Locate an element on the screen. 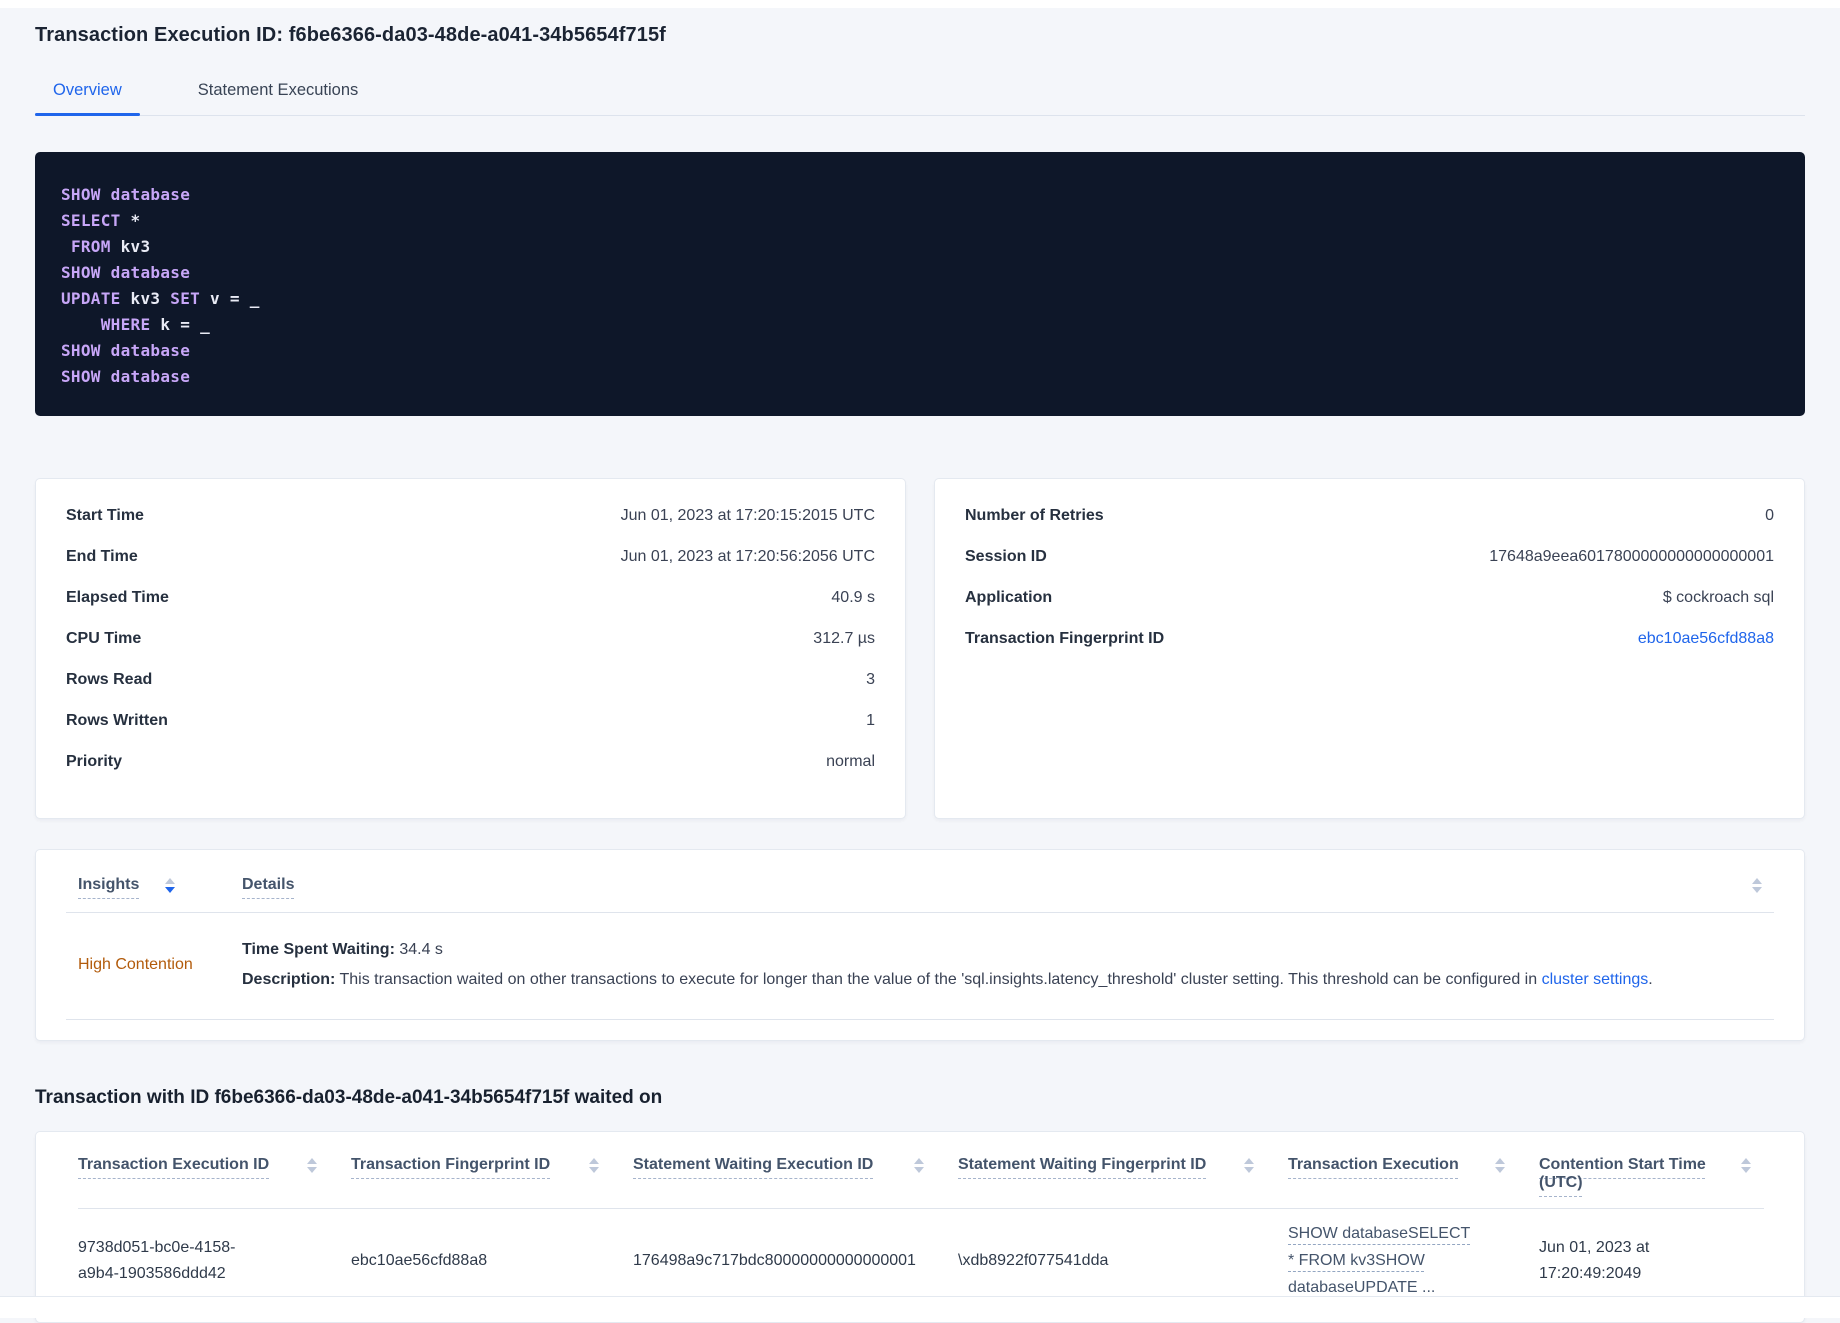  cell-statement-waiting-execution-id: 176498a9c717bdc80000000000000001 is located at coordinates (774, 1260).